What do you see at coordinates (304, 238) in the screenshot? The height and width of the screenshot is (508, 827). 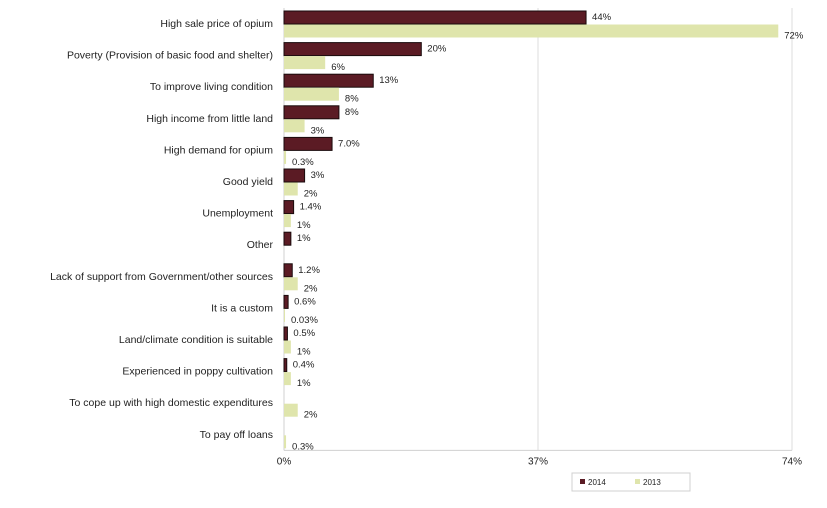 I see `data-label-2014: 1%` at bounding box center [304, 238].